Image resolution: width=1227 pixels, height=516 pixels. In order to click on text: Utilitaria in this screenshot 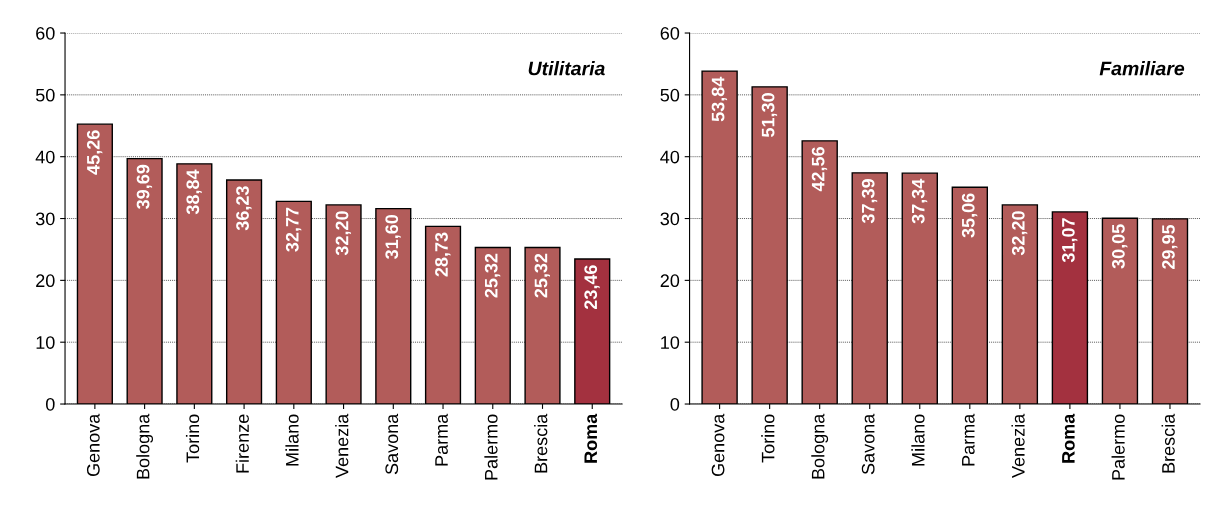, I will do `click(566, 68)`.